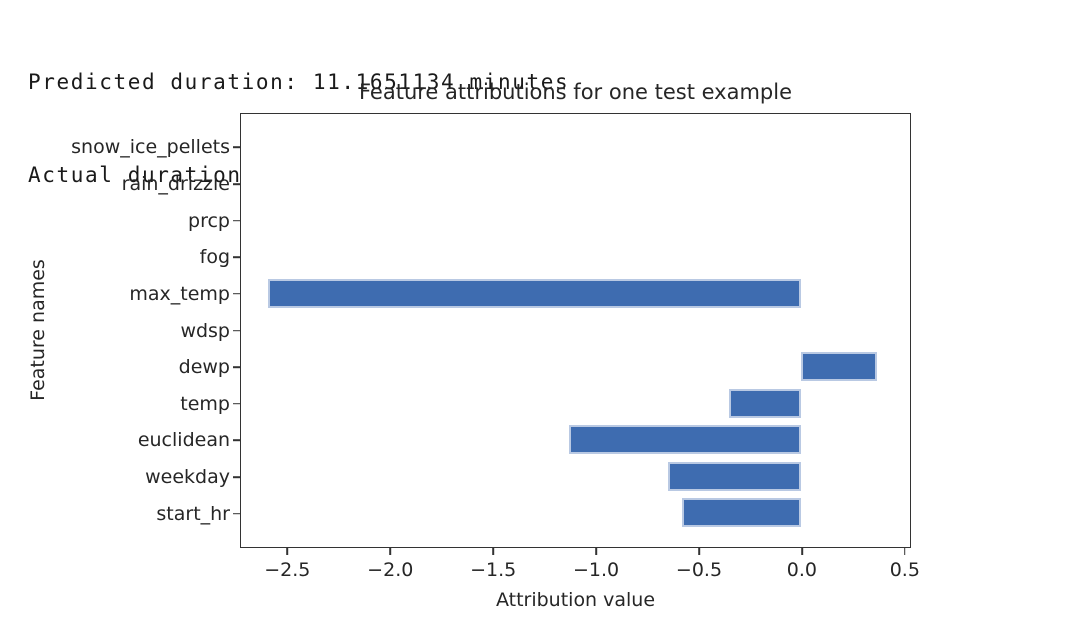 The image size is (1080, 624). Describe the element at coordinates (179, 293) in the screenshot. I see `ytick-label-max_temp: max_temp` at that location.